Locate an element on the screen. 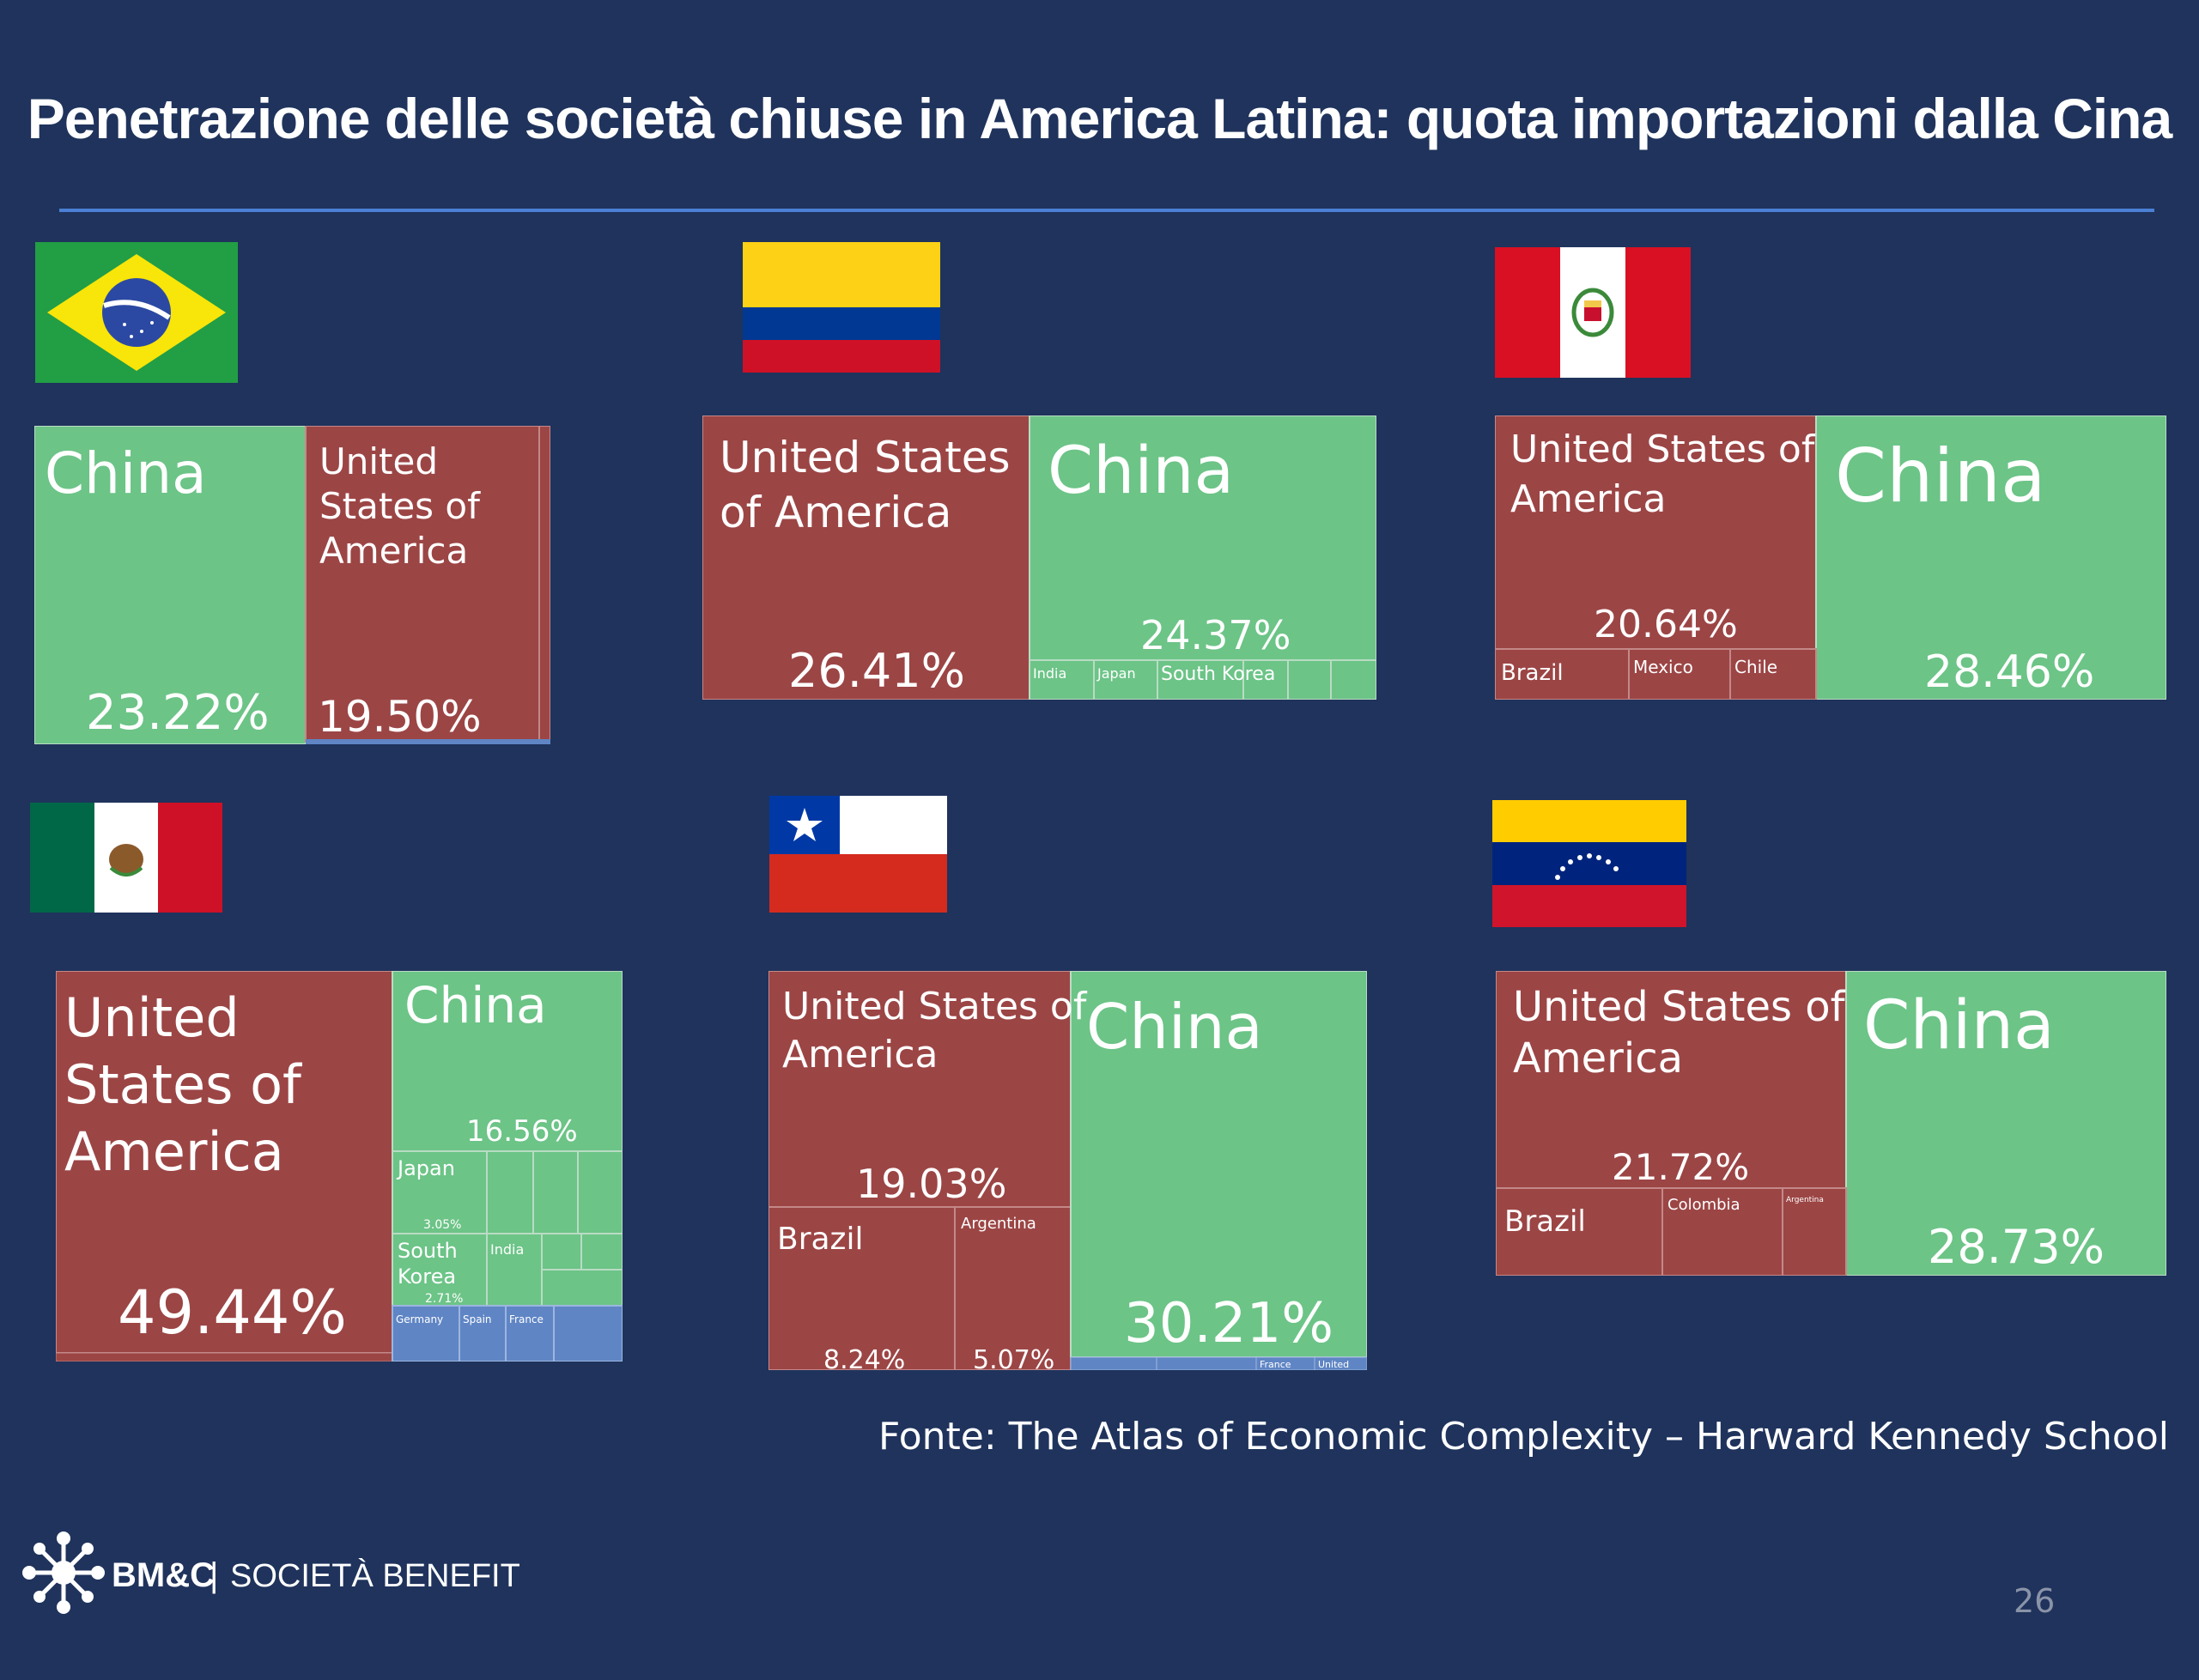 This screenshot has height=1680, width=2199. value-united-states: 26.41% is located at coordinates (876, 671).